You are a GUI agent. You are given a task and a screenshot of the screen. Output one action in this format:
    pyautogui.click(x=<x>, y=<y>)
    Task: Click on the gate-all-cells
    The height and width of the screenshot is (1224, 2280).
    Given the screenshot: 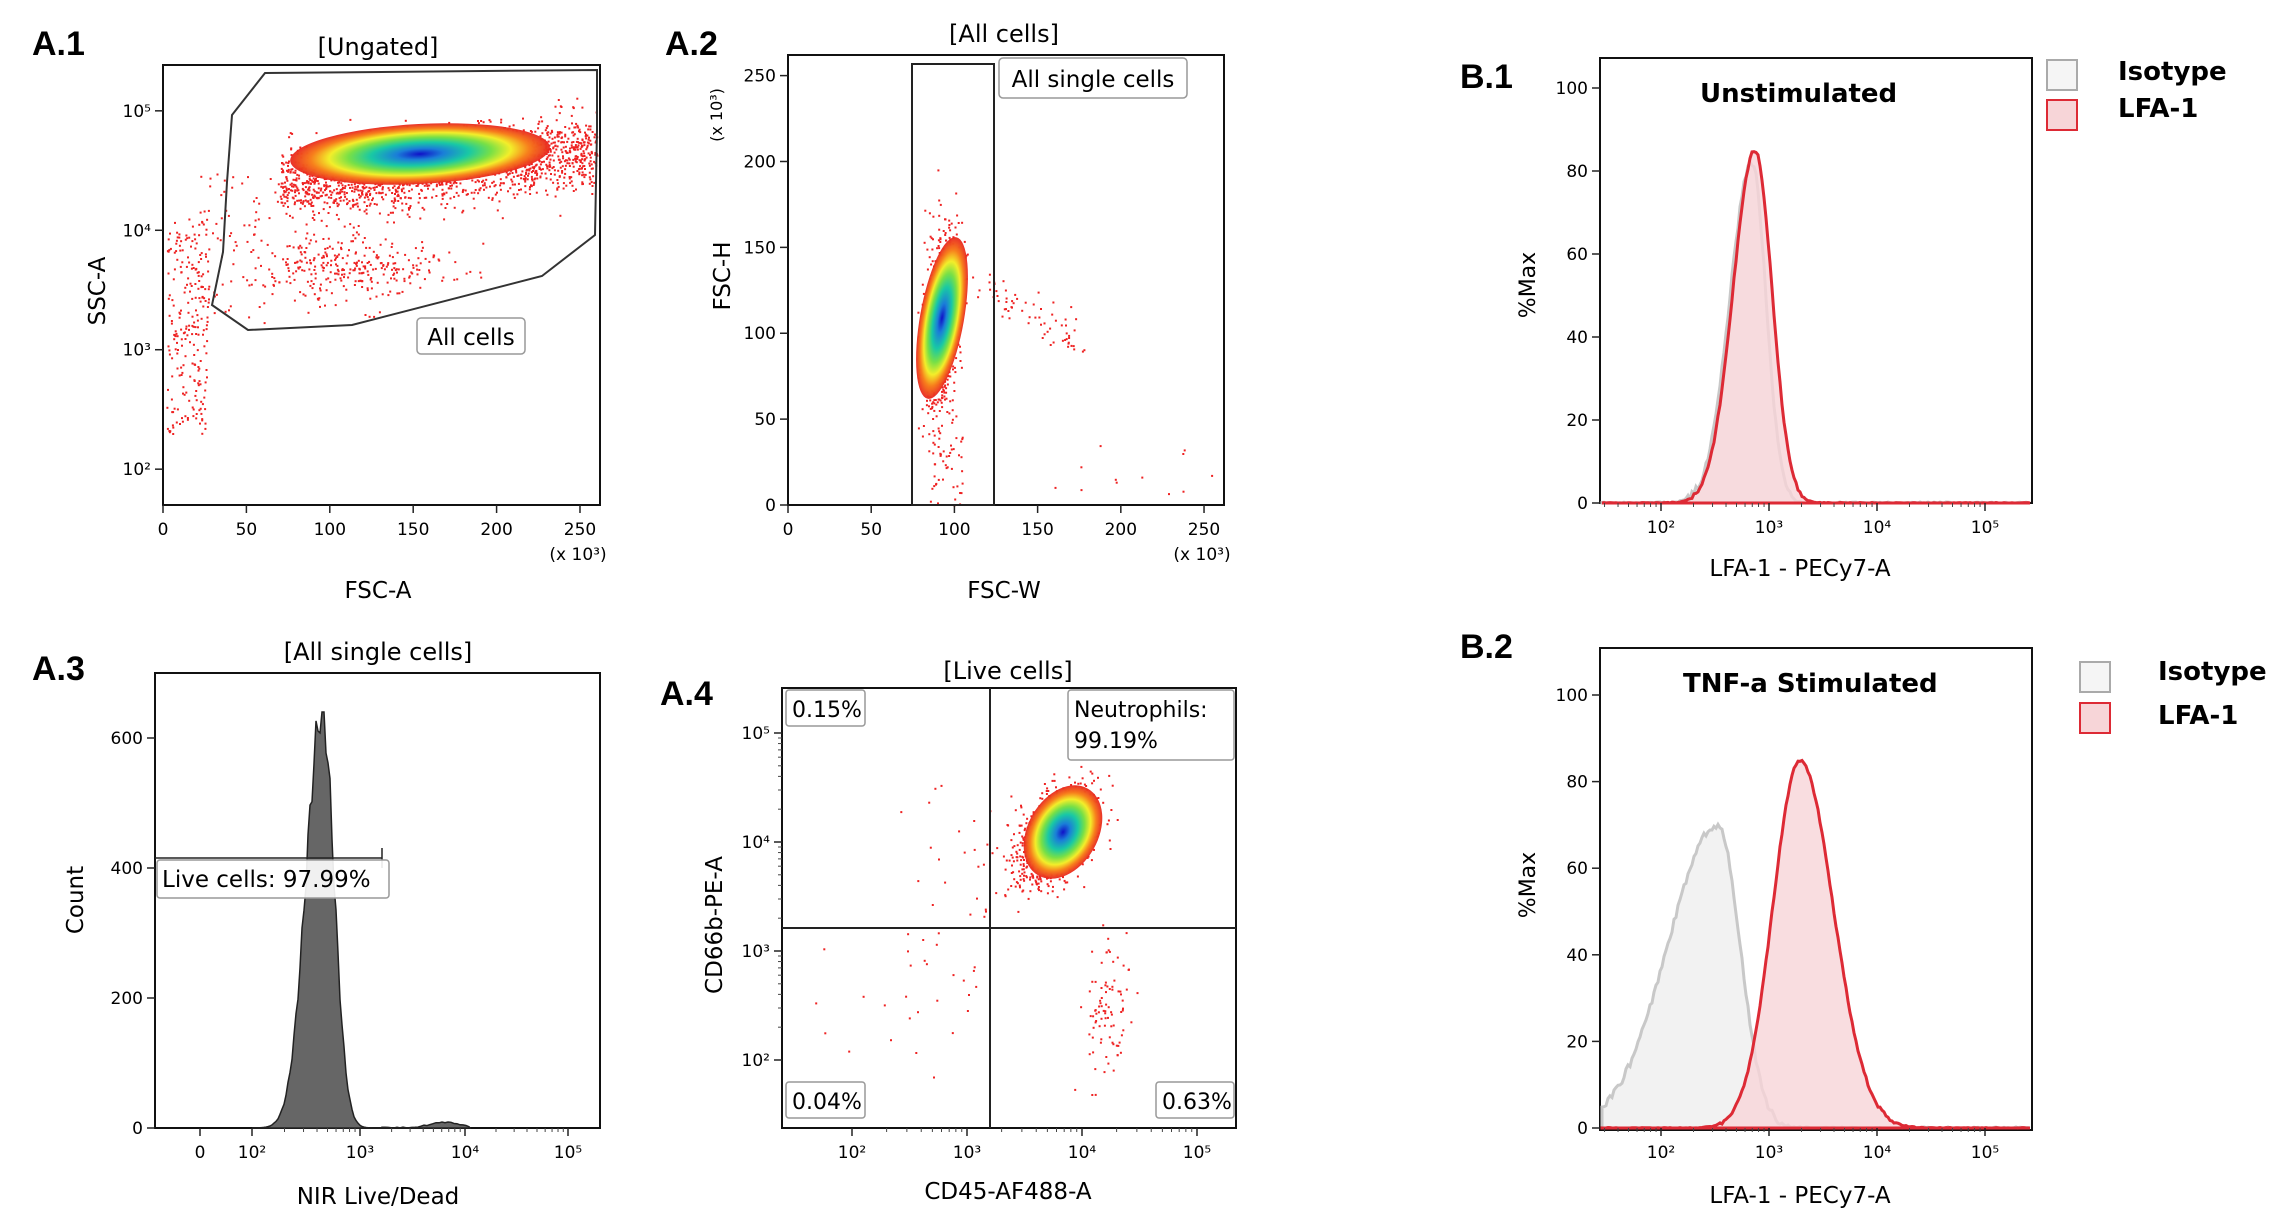 What is the action you would take?
    pyautogui.click(x=404, y=200)
    